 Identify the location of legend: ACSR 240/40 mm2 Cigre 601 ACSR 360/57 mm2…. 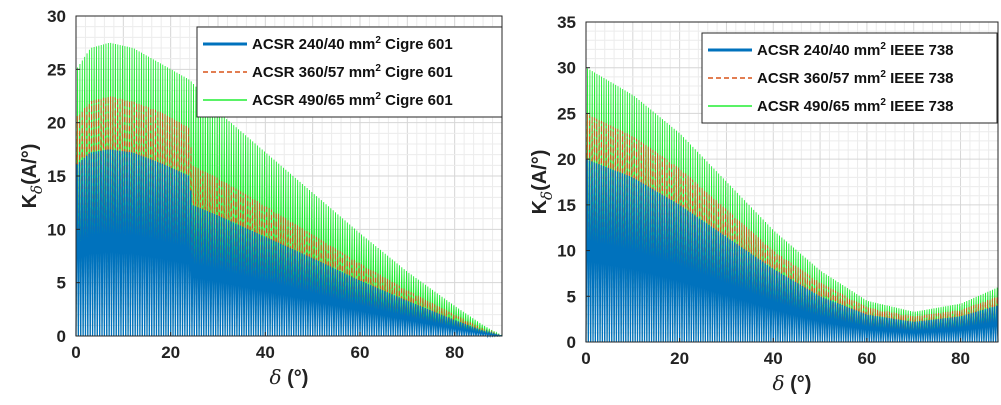
(349, 72).